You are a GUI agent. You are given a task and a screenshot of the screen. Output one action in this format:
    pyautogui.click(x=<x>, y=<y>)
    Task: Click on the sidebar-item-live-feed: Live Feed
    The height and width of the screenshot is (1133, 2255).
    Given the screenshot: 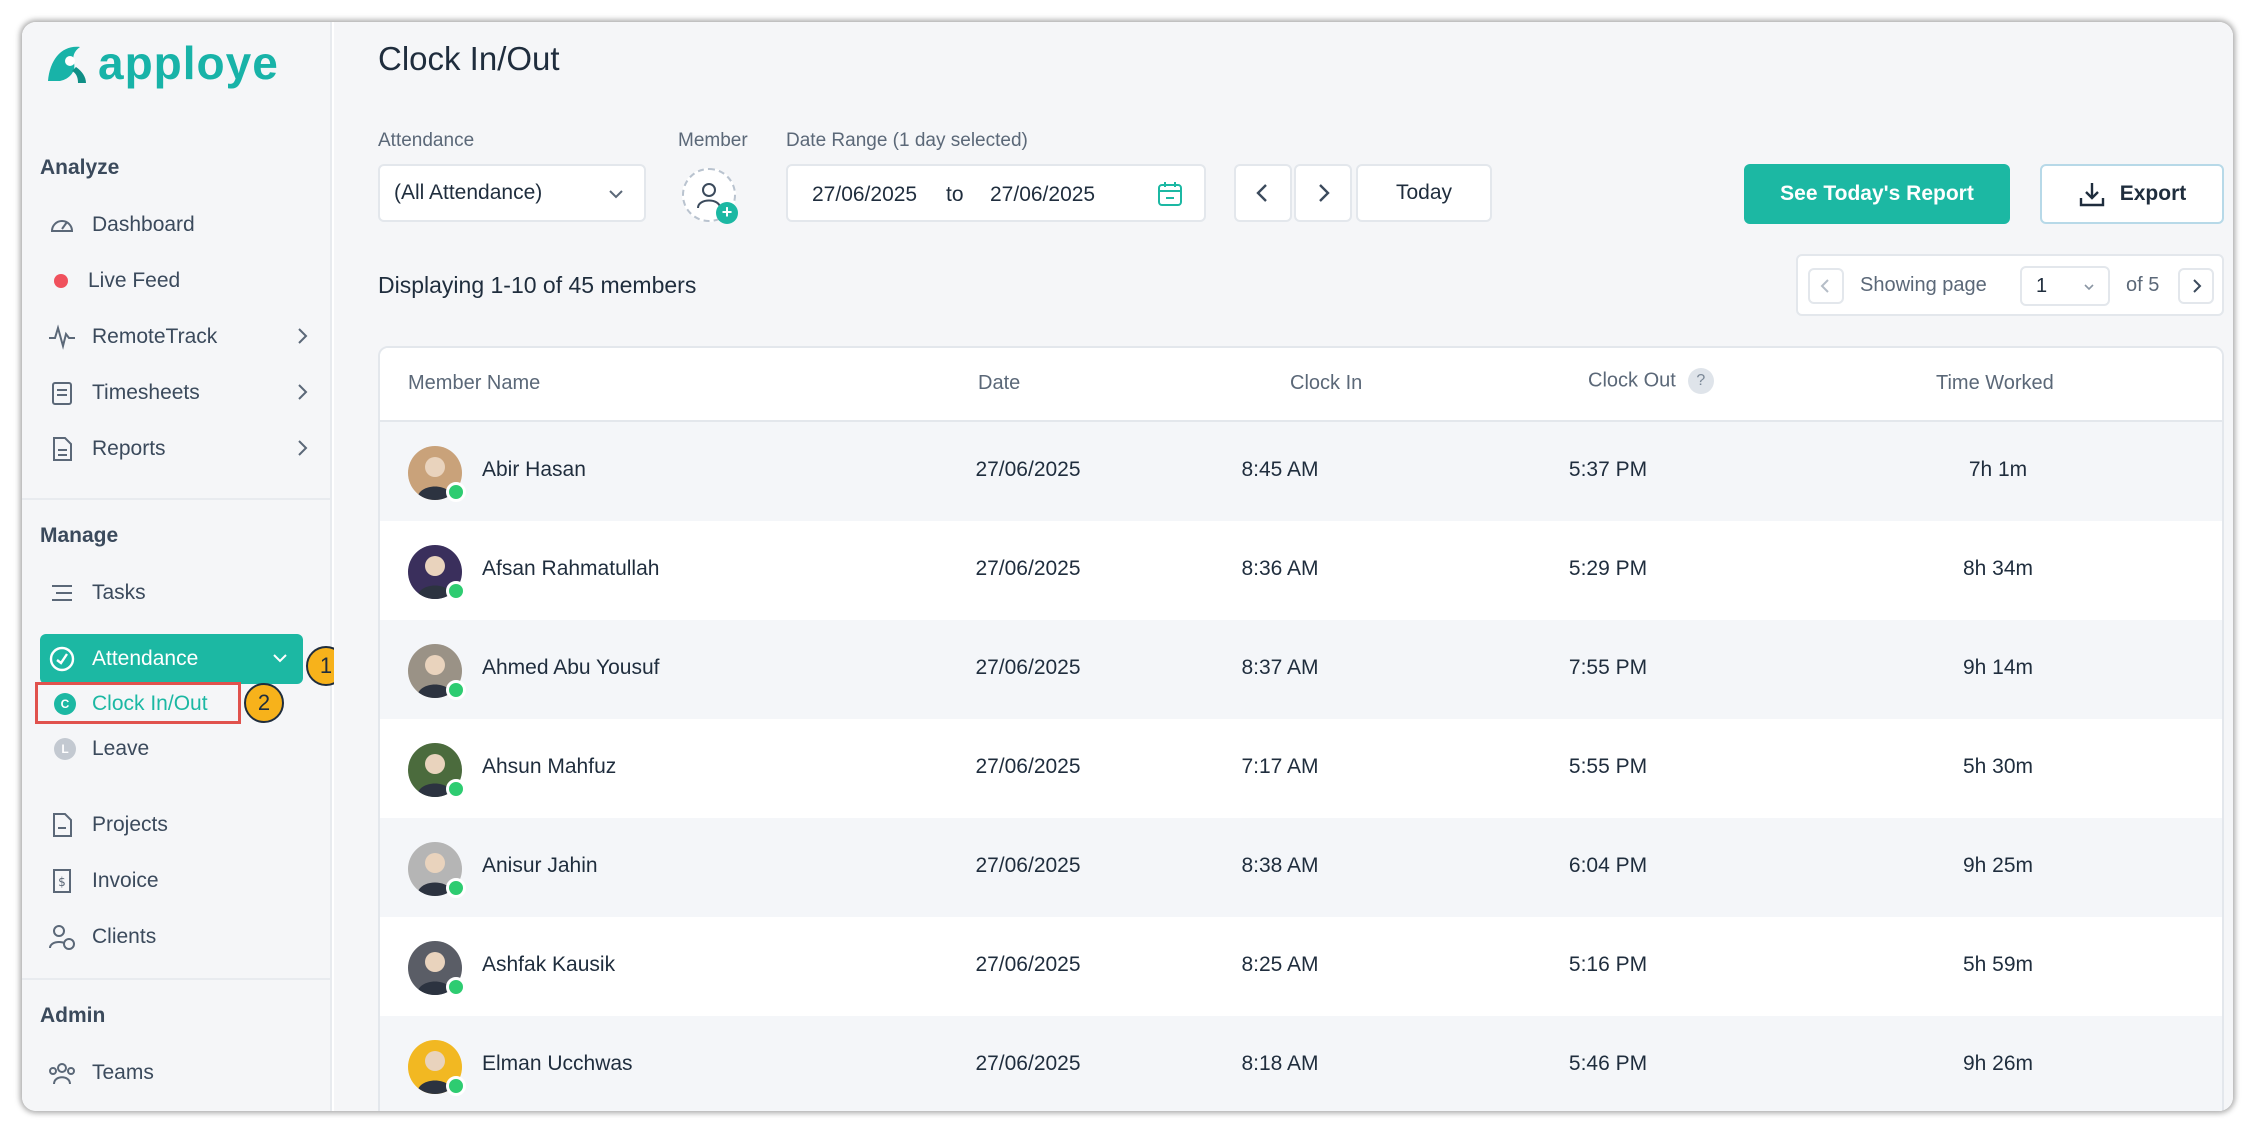 What is the action you would take?
    pyautogui.click(x=182, y=281)
    